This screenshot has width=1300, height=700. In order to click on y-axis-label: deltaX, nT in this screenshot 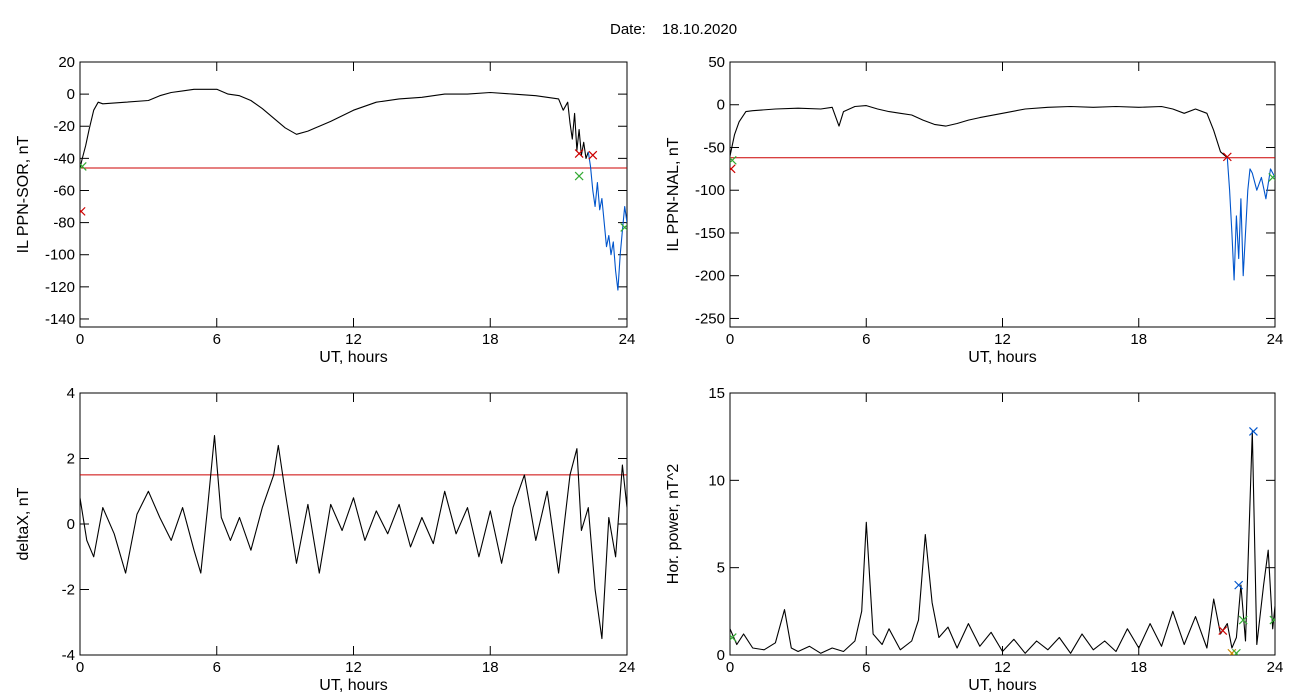, I will do `click(23, 523)`.